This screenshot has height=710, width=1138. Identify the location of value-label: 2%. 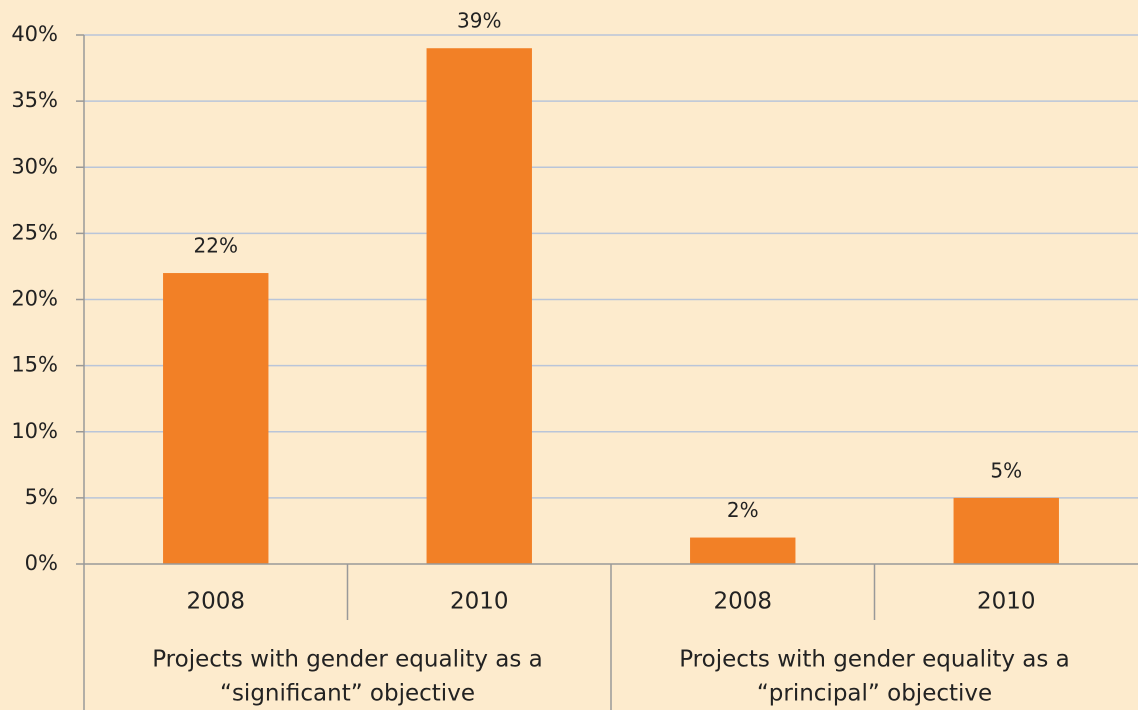
(743, 510).